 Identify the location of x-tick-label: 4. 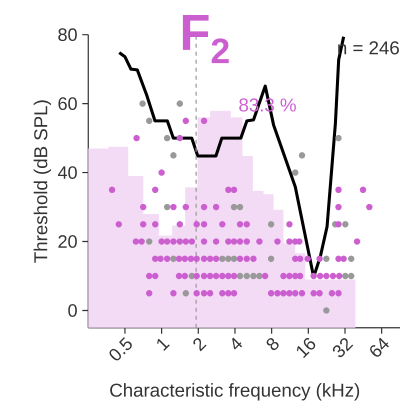
(237, 344).